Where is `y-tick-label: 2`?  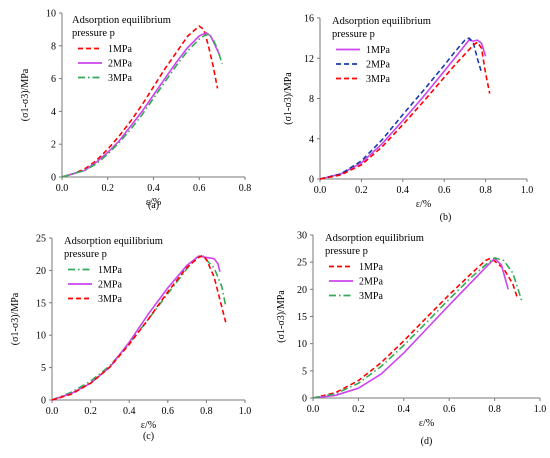
y-tick-label: 2 is located at coordinates (53, 145).